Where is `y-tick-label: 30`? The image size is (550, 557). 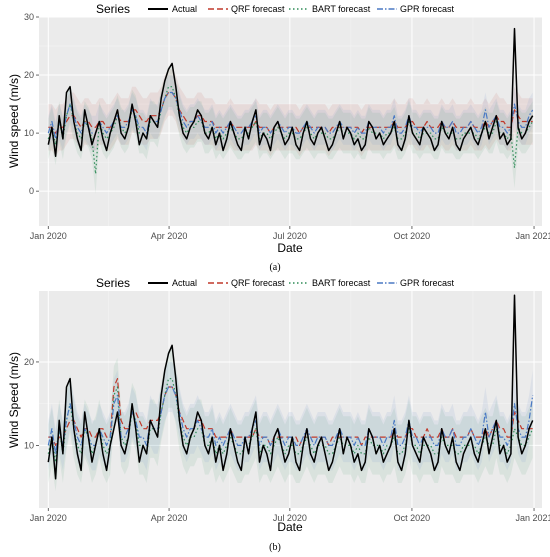
y-tick-label: 30 is located at coordinates (29, 17).